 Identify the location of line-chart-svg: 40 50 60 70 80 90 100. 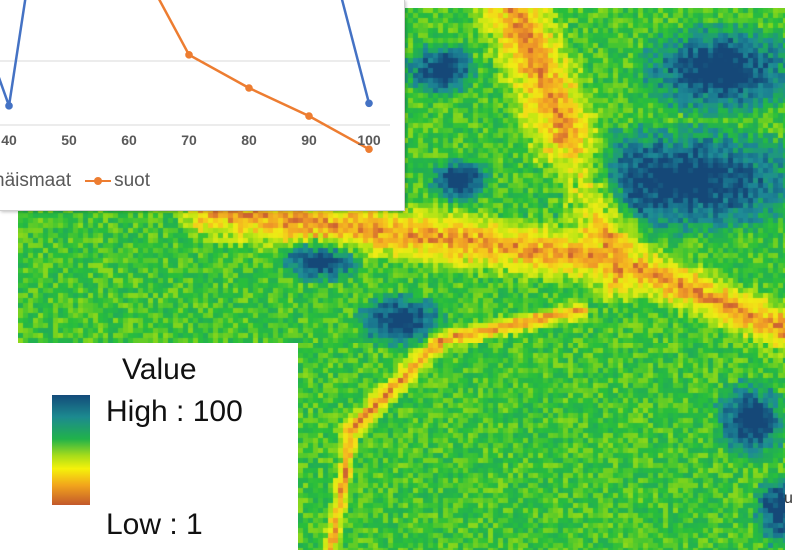
(195, 76).